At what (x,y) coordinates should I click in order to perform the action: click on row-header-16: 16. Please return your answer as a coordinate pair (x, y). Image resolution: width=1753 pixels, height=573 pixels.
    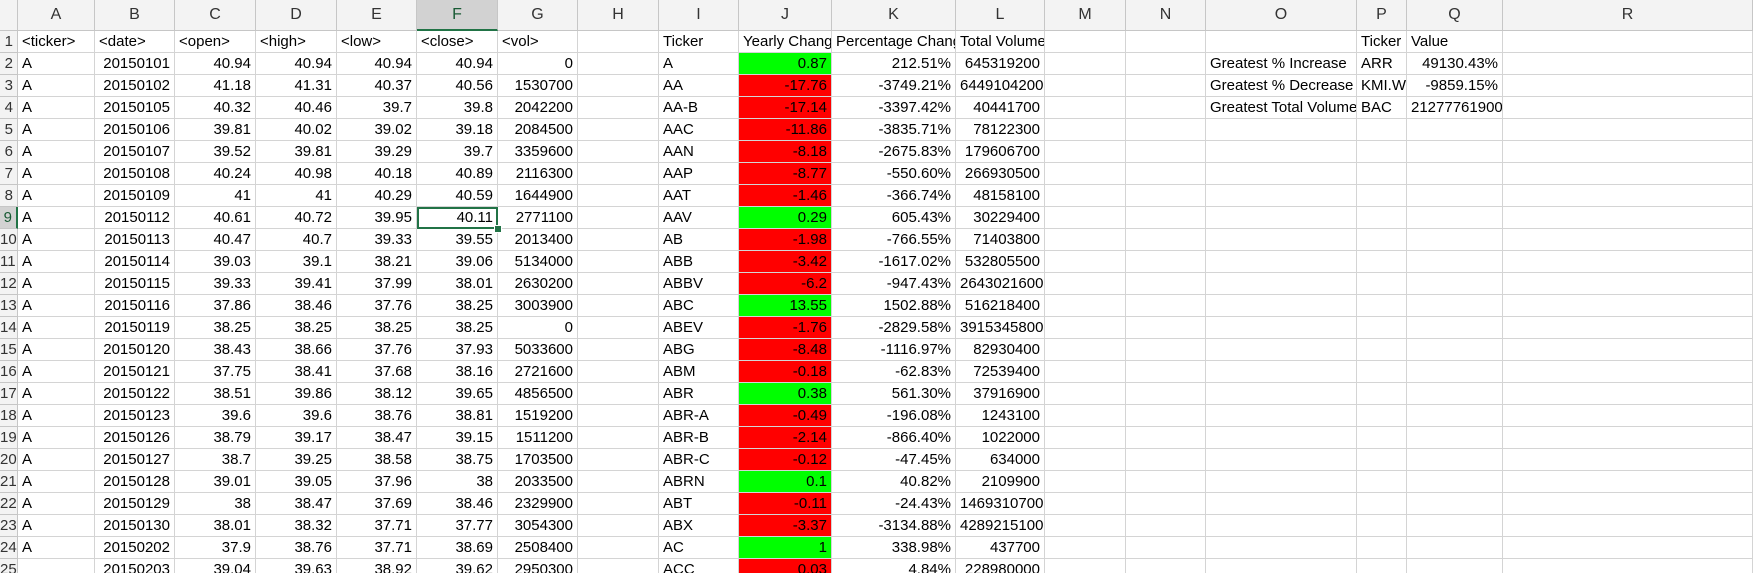
    Looking at the image, I should click on (9, 372).